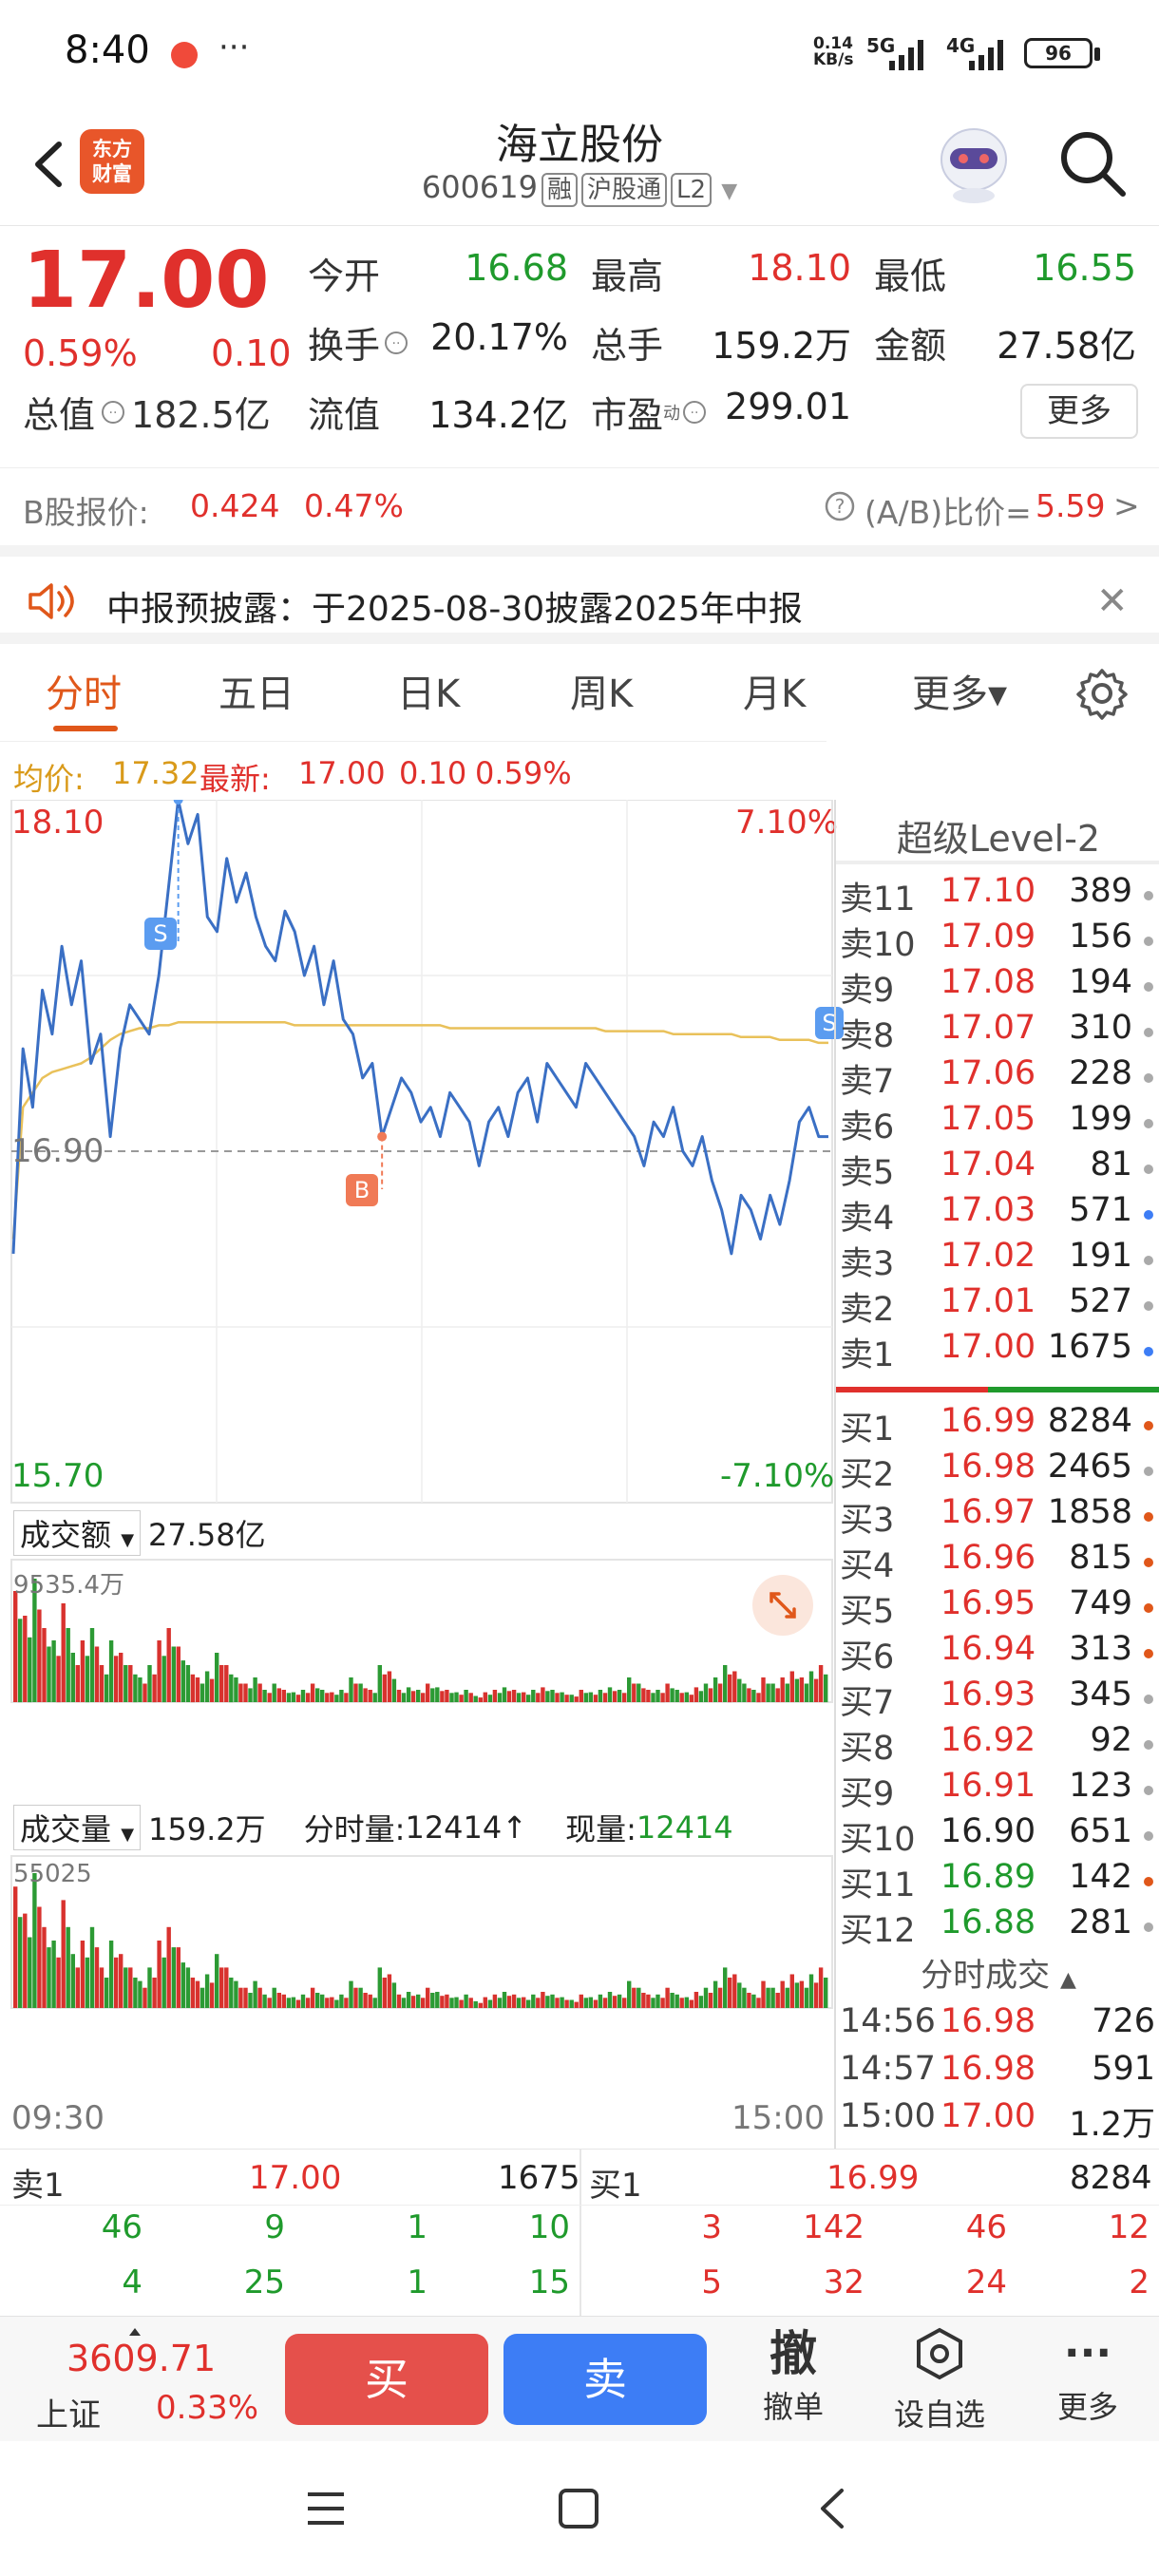 The image size is (1159, 2576). Describe the element at coordinates (112, 161) in the screenshot. I see `brand-logo: 东方 财富` at that location.